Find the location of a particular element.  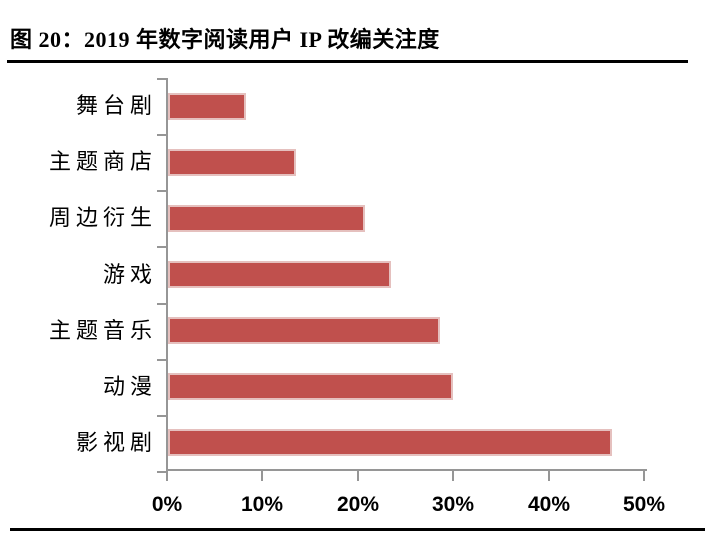

x-tick-label: 0% is located at coordinates (167, 504).